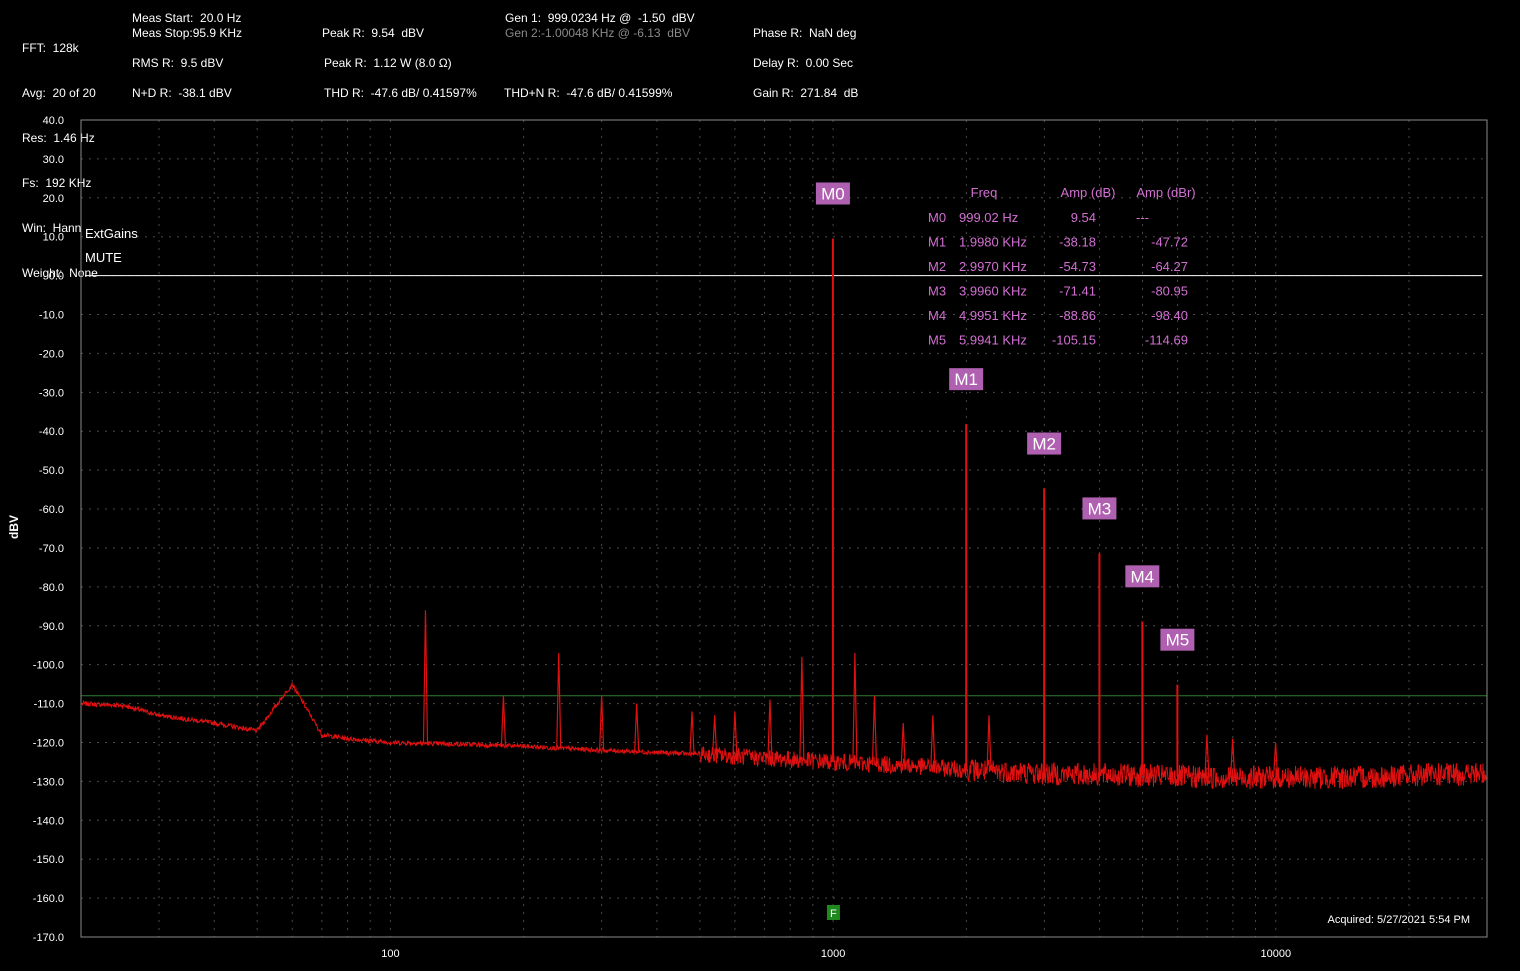 The image size is (1520, 971). What do you see at coordinates (187, 33) in the screenshot?
I see `meas-stop: Meas Stop:95.9 KHz` at bounding box center [187, 33].